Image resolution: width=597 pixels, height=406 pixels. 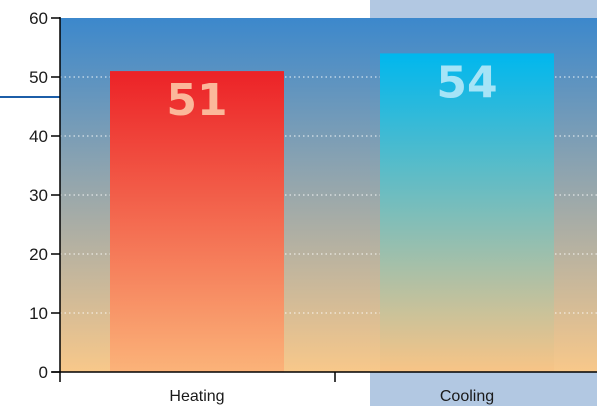 I want to click on y-tick-label: 30, so click(x=38, y=195).